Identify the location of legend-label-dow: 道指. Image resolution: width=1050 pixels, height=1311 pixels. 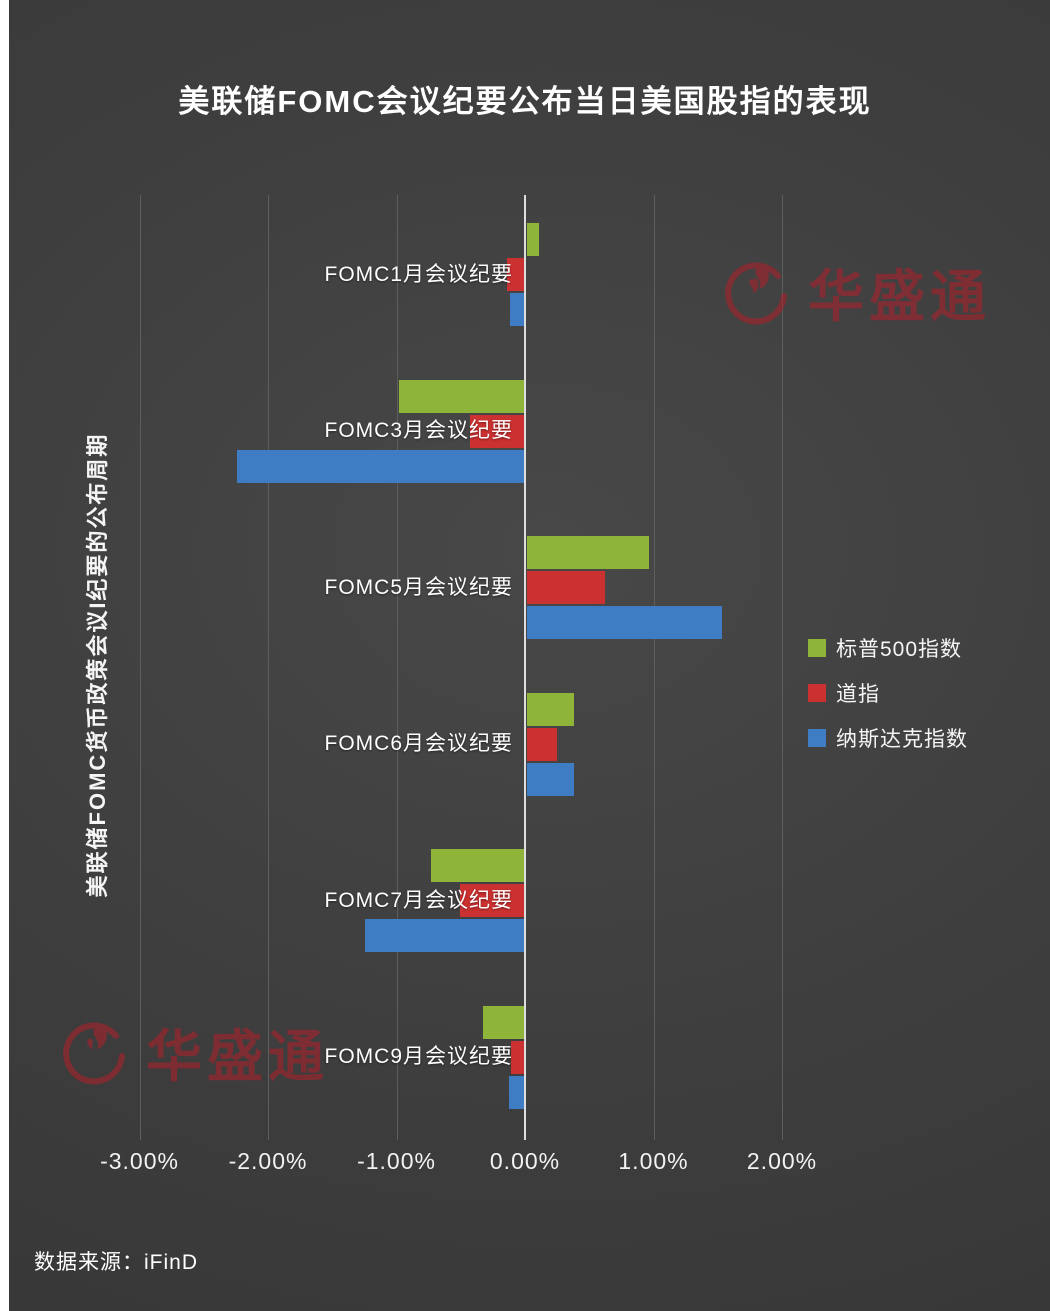
(858, 694).